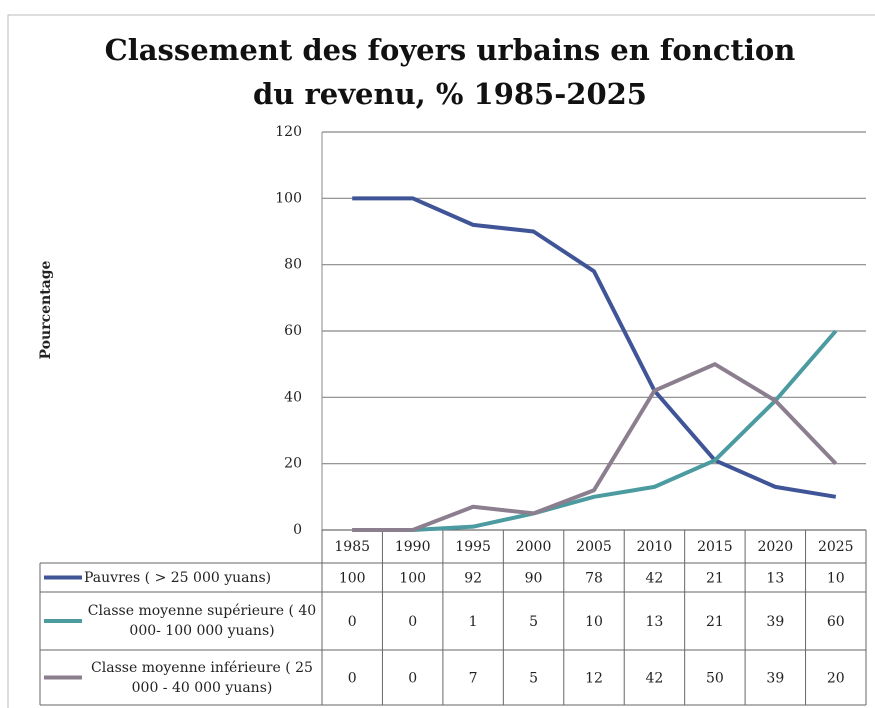 The height and width of the screenshot is (708, 875). What do you see at coordinates (715, 679) in the screenshot?
I see `table-value: 50` at bounding box center [715, 679].